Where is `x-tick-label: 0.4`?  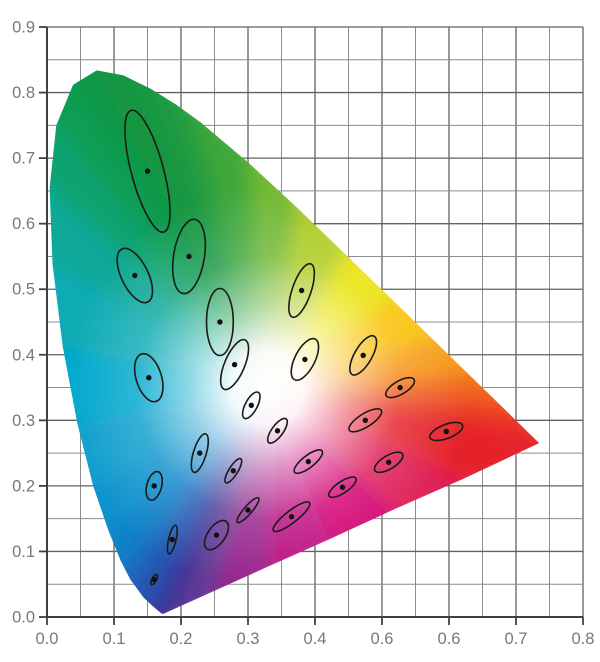
x-tick-label: 0.4 is located at coordinates (315, 639).